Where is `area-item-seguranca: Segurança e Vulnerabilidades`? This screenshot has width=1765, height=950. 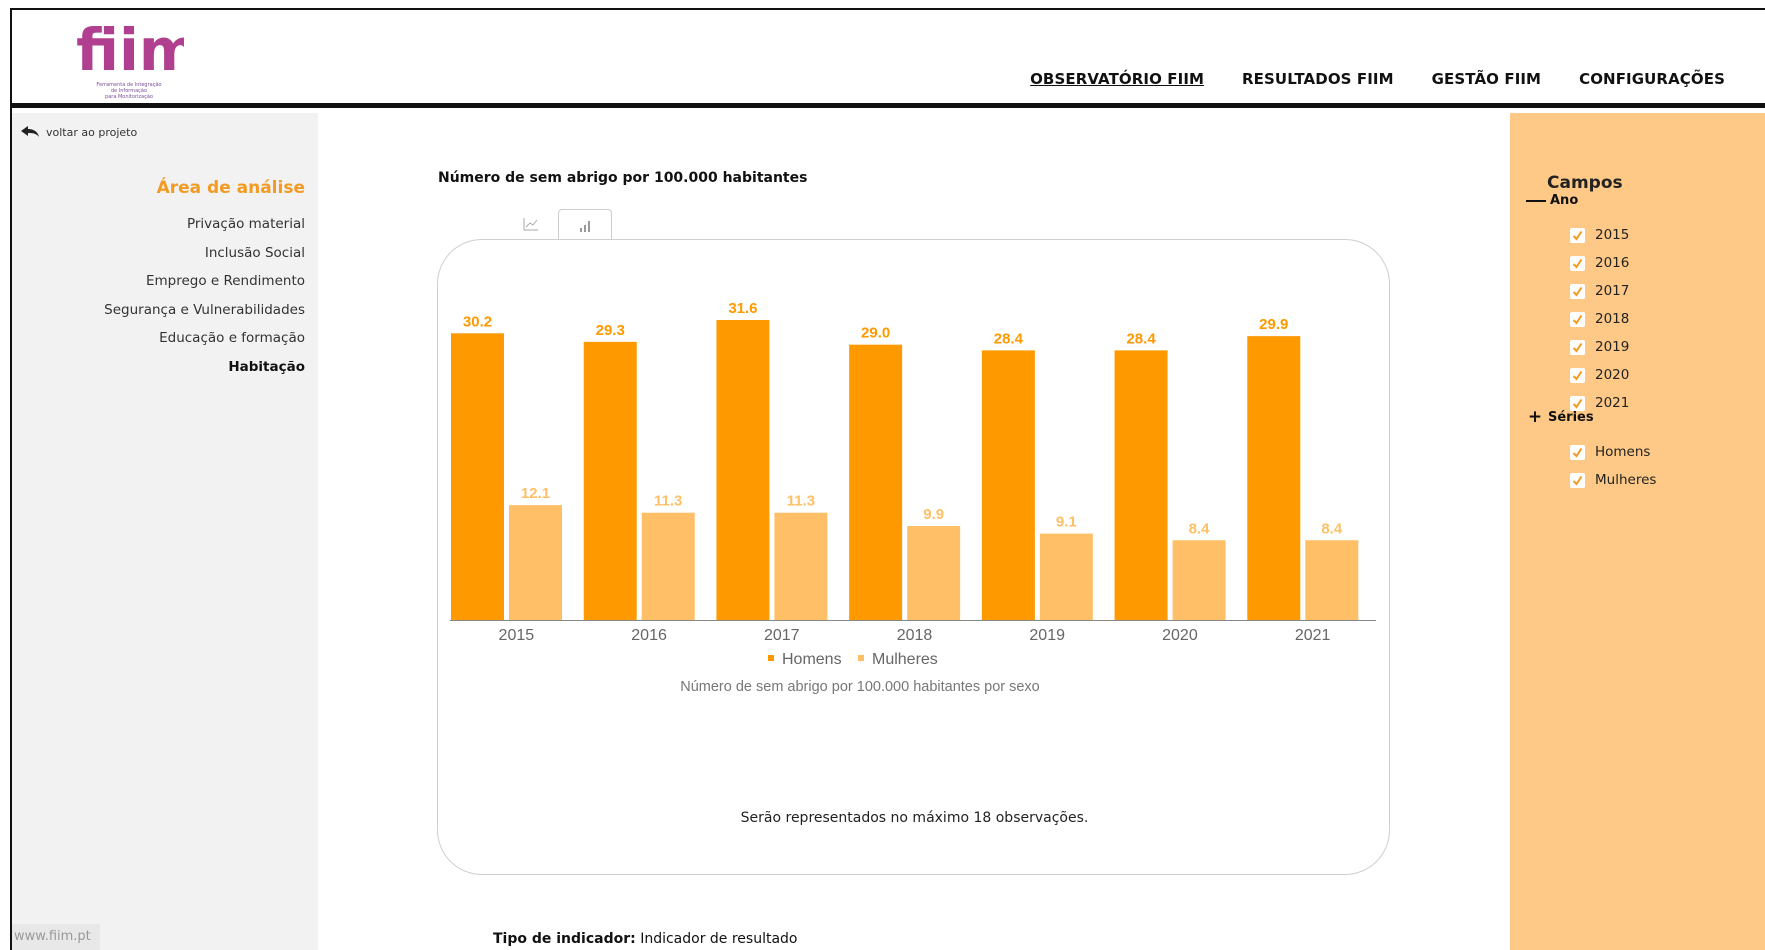 area-item-seguranca: Segurança e Vulnerabilidades is located at coordinates (204, 309).